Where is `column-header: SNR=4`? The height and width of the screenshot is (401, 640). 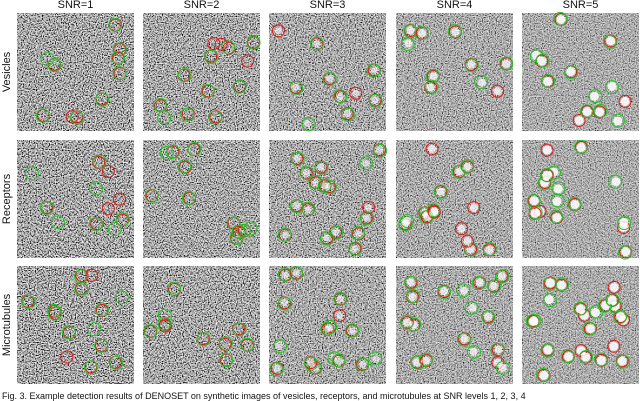
column-header: SNR=4 is located at coordinates (455, 5).